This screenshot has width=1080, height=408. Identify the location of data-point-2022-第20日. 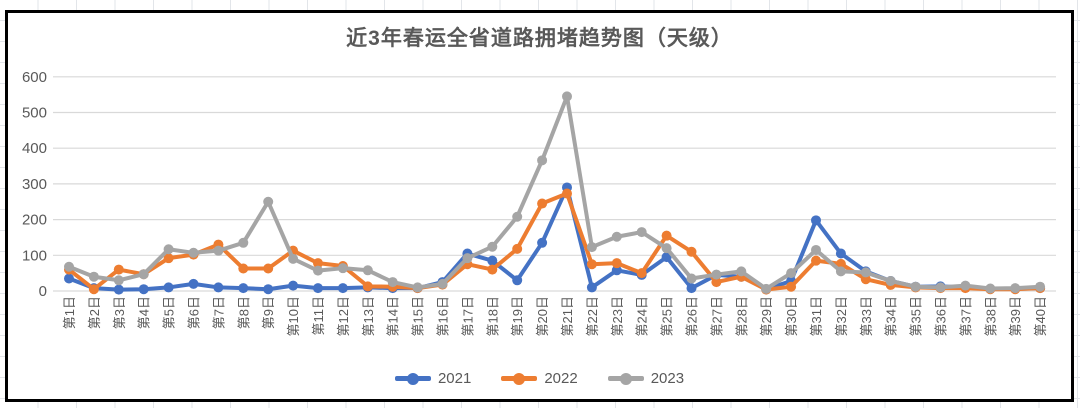
(542, 203).